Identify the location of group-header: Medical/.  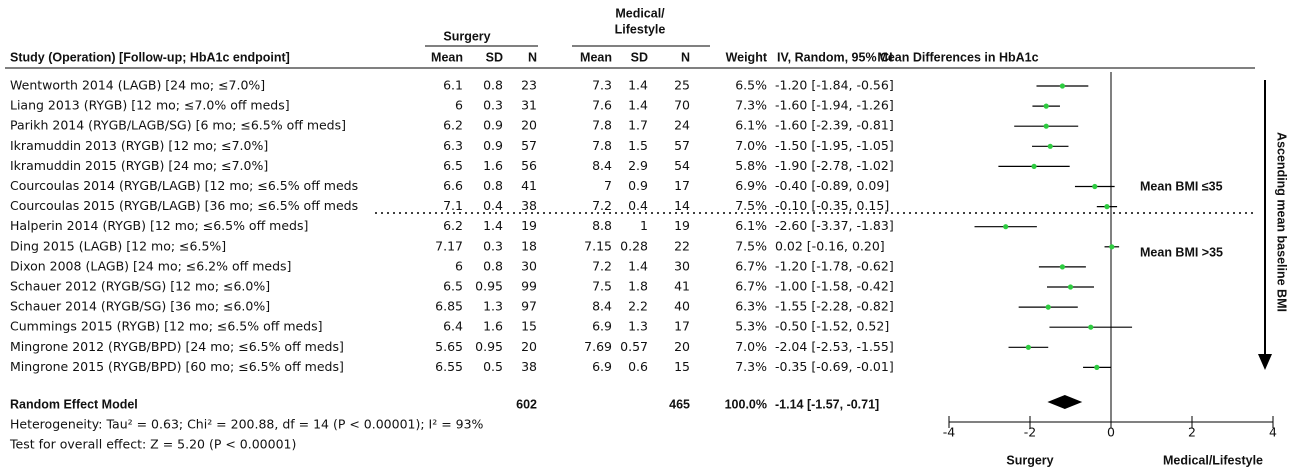
(640, 13).